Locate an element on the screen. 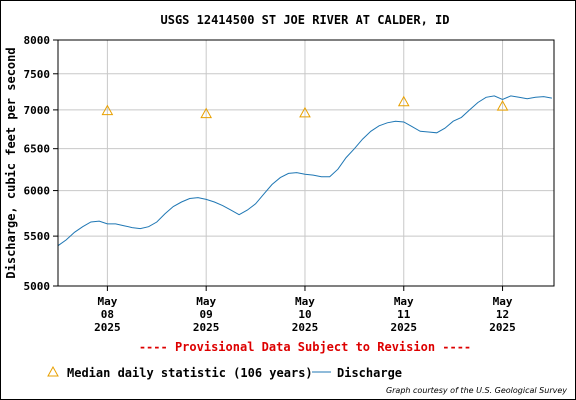 The image size is (576, 400). x-tick-label: 10 is located at coordinates (304, 314).